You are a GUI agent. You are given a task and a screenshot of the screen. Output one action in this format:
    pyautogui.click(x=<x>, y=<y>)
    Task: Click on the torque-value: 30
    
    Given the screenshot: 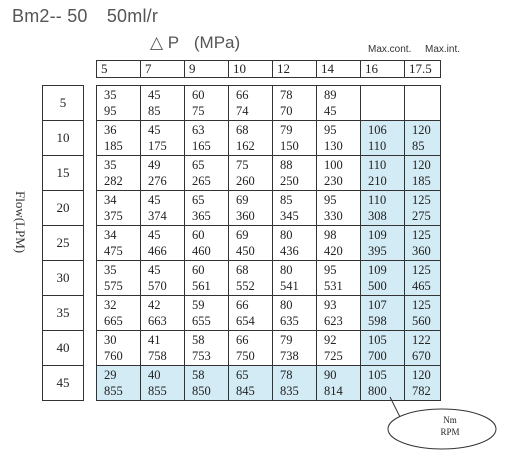 What is the action you would take?
    pyautogui.click(x=110, y=340)
    